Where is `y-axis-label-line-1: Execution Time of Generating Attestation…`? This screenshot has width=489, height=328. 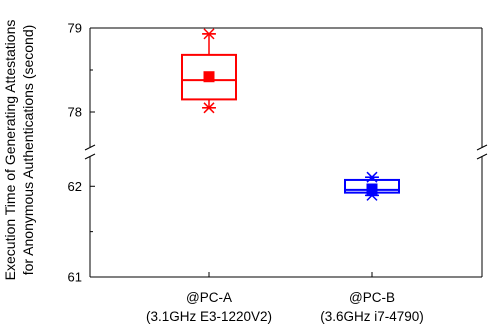 y-axis-label-line-1: Execution Time of Generating Attestation… is located at coordinates (10, 150).